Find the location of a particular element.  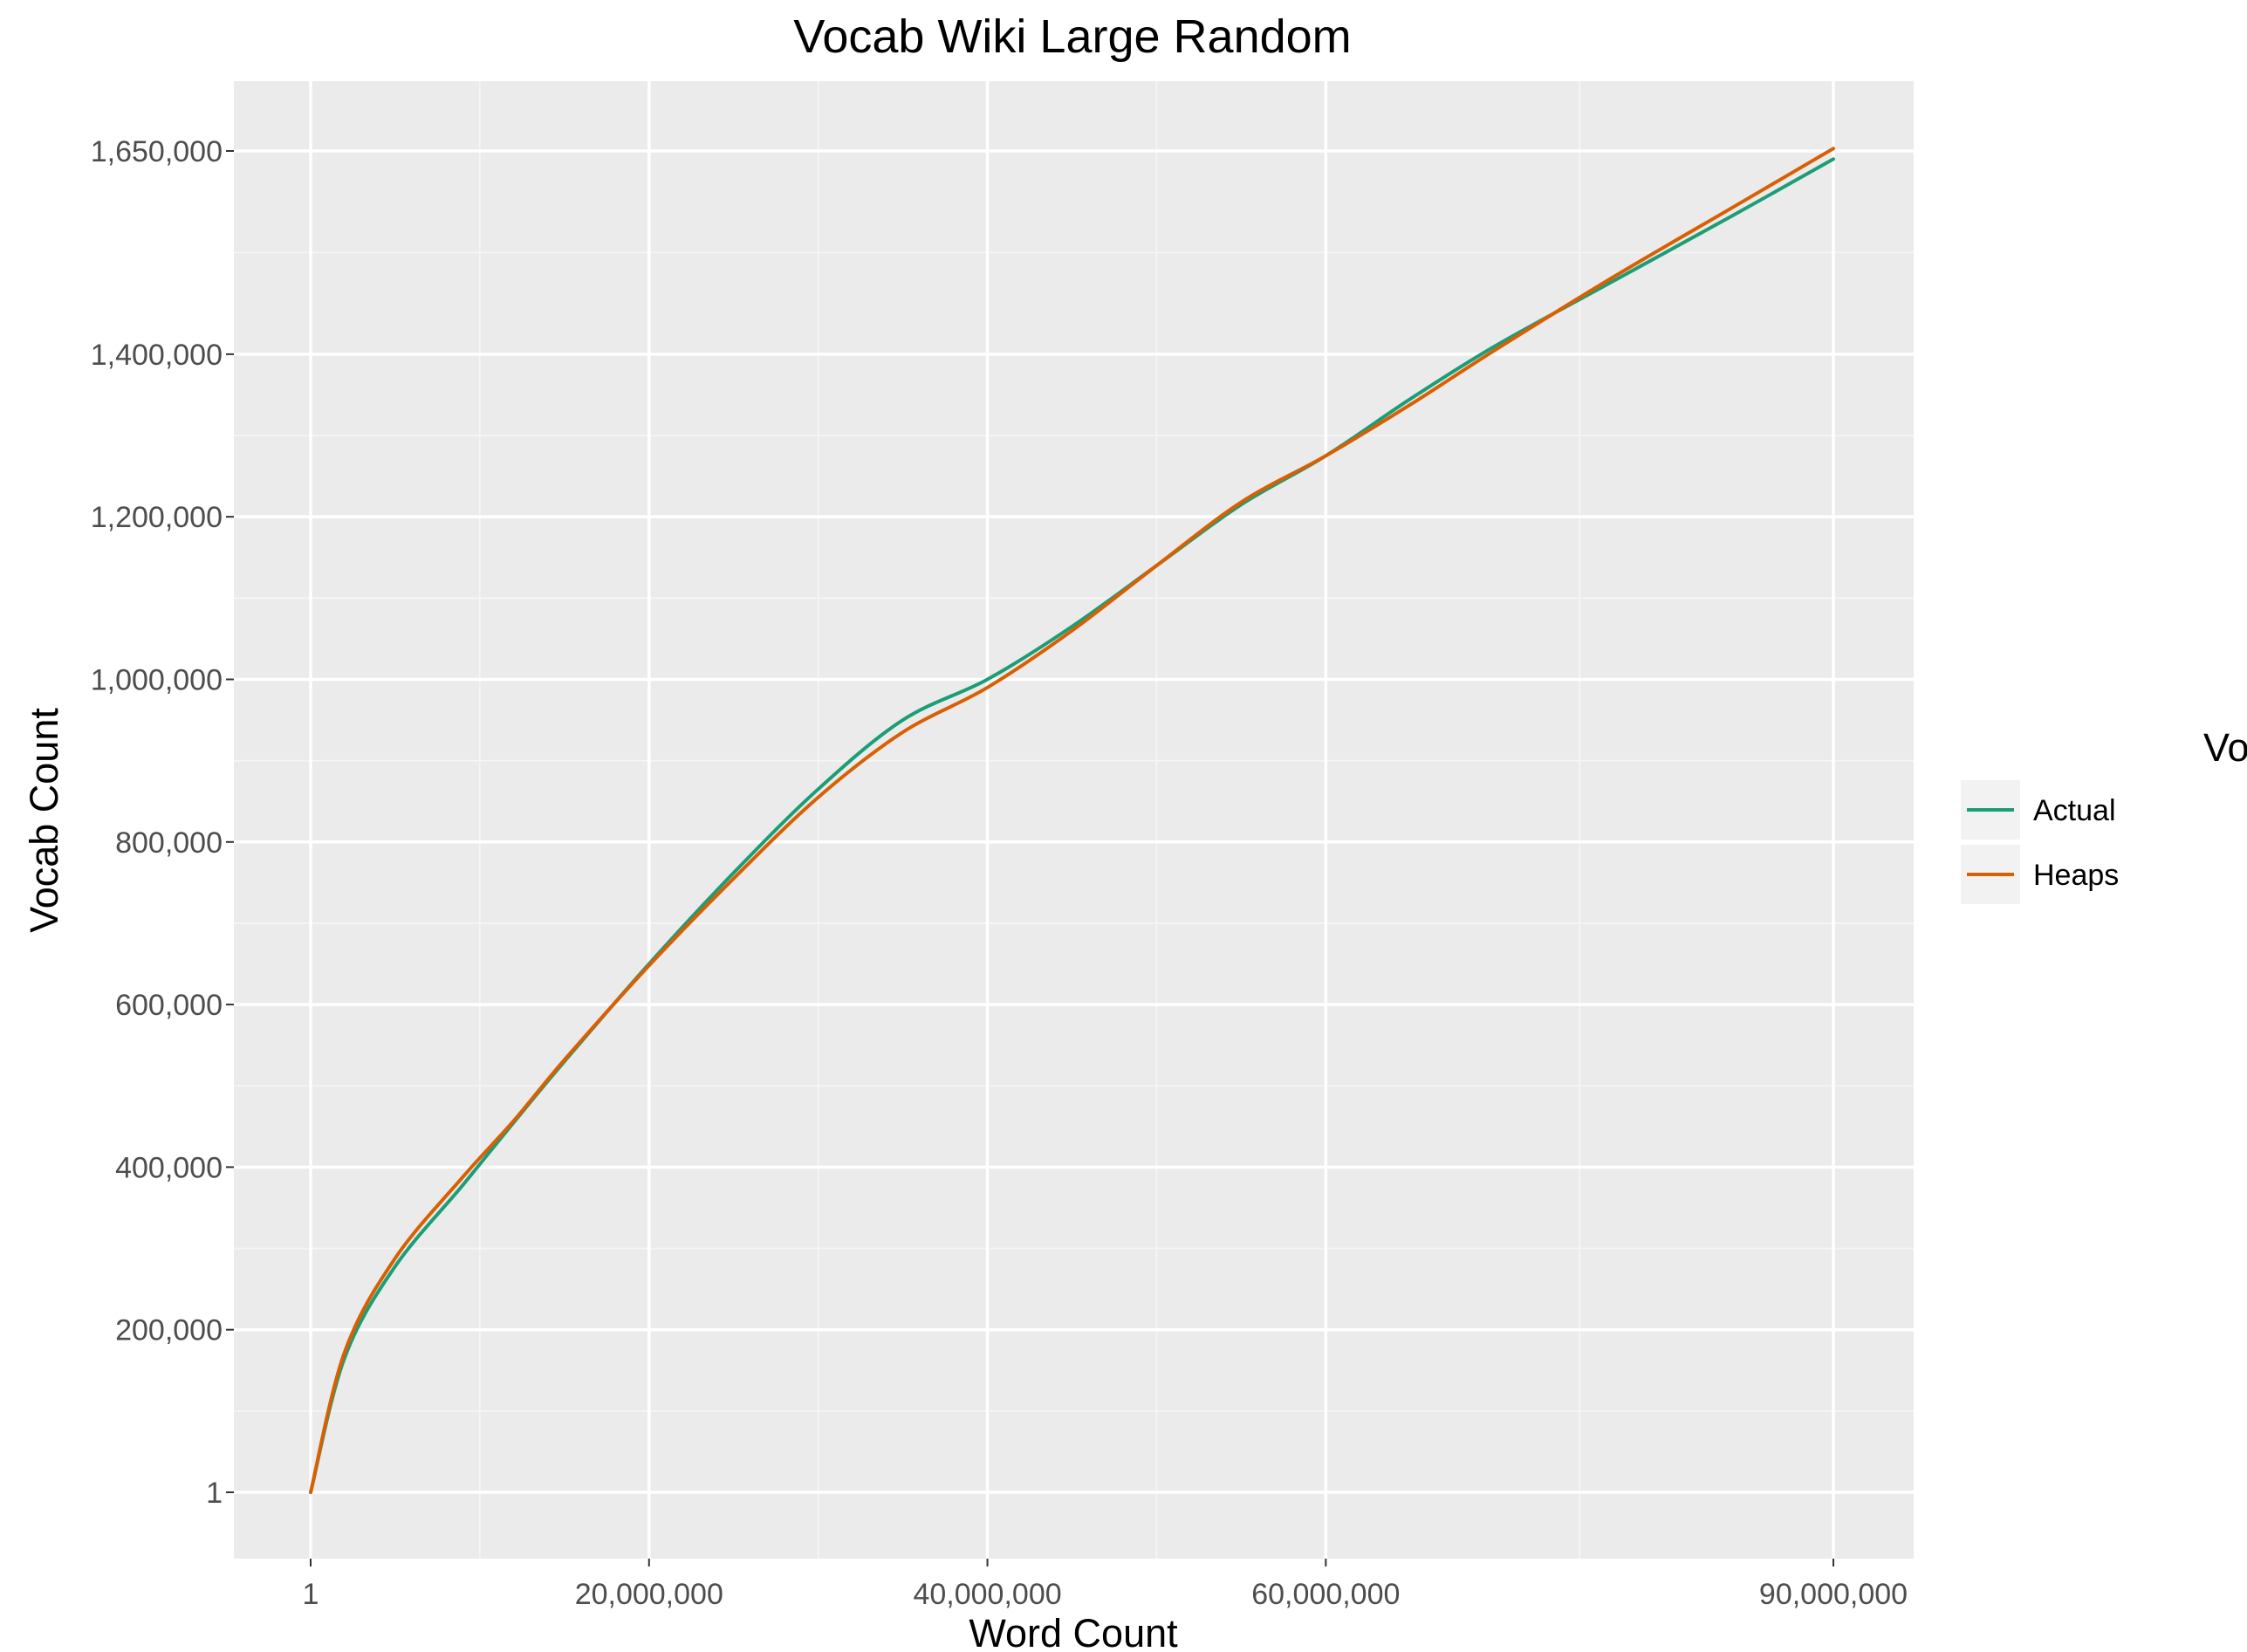

y-tick-label: 400,000 is located at coordinates (169, 1167).